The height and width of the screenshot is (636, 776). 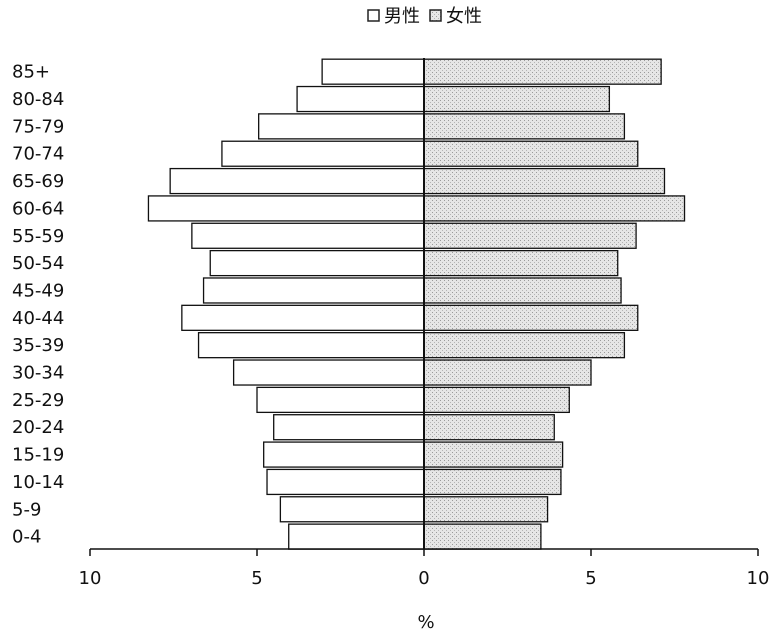 What do you see at coordinates (38, 345) in the screenshot?
I see `category-label-35-39: 35-39` at bounding box center [38, 345].